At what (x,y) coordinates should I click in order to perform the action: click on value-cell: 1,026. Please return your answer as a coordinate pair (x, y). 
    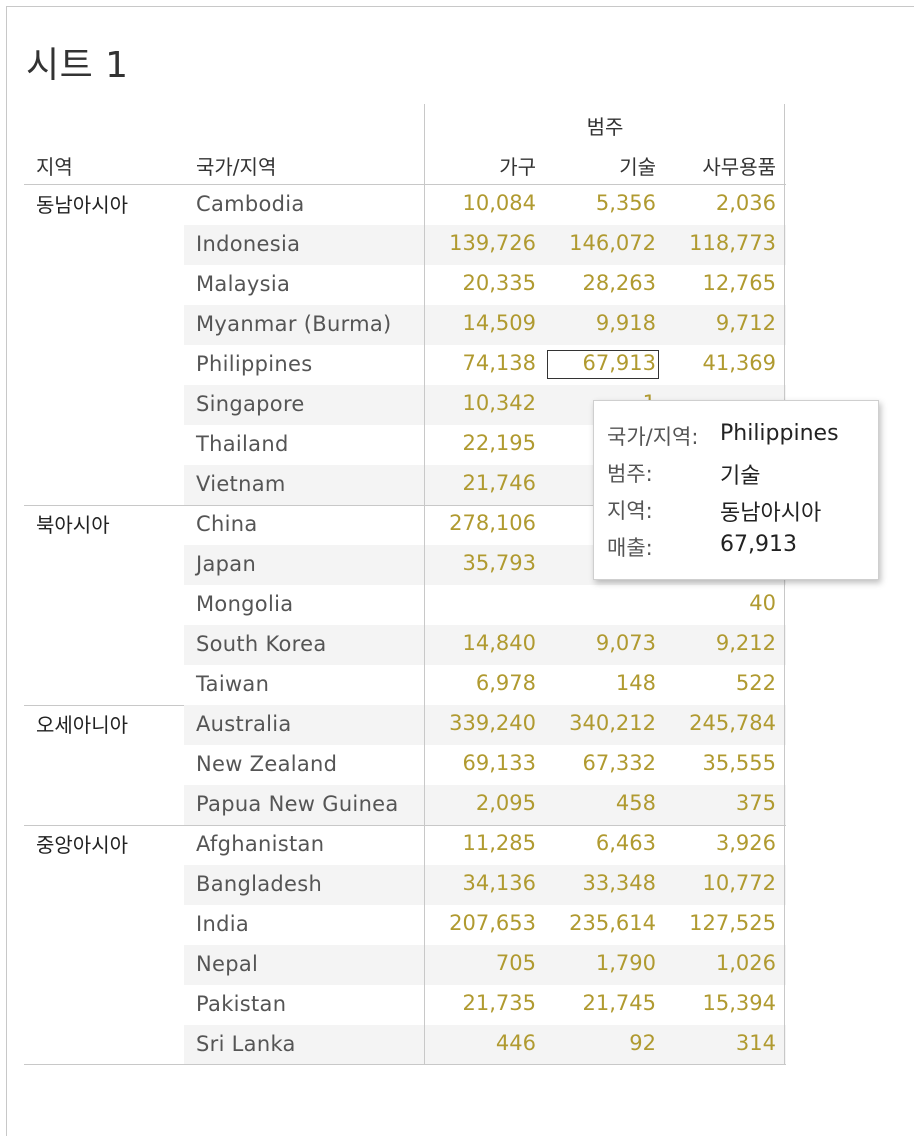
    Looking at the image, I should click on (745, 963).